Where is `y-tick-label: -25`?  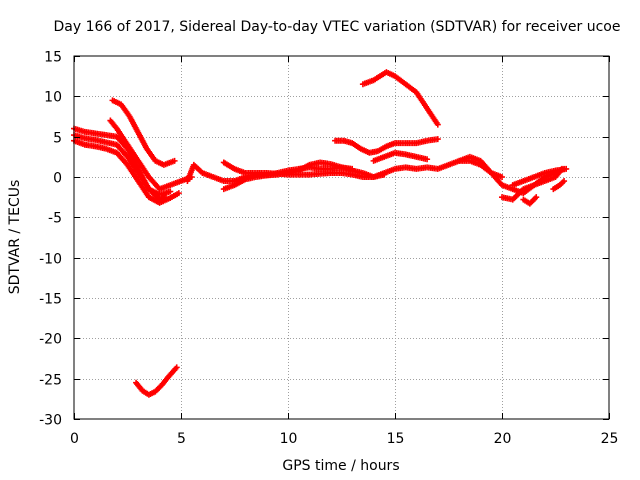 y-tick-label: -25 is located at coordinates (50, 381).